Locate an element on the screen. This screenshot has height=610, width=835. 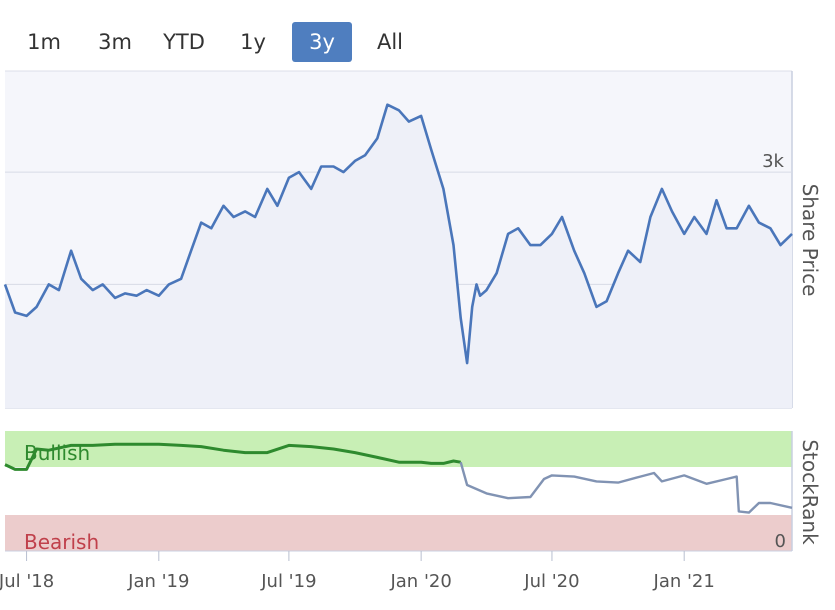
rank-tick-label: 0 is located at coordinates (780, 541).